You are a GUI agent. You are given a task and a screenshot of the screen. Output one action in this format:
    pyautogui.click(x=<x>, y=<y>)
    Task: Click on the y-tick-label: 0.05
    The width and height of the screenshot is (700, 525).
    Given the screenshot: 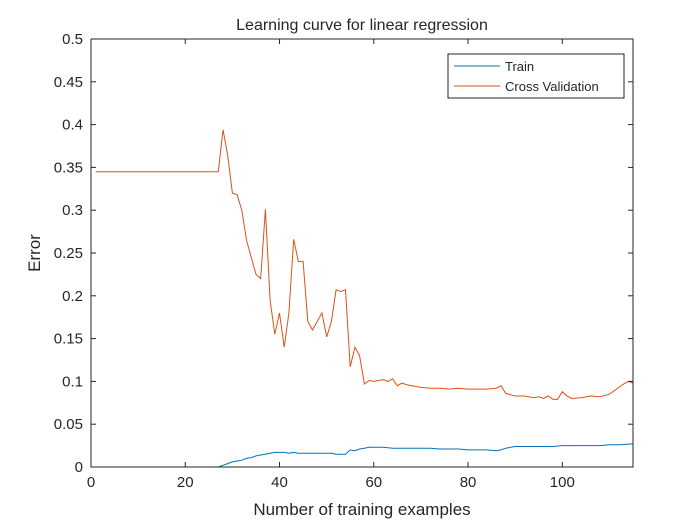 What is the action you would take?
    pyautogui.click(x=68, y=424)
    